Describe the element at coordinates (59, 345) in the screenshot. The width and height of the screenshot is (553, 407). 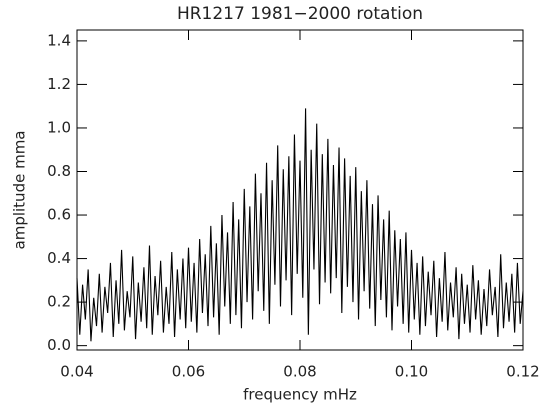
I see `y-tick-label: 0.0` at that location.